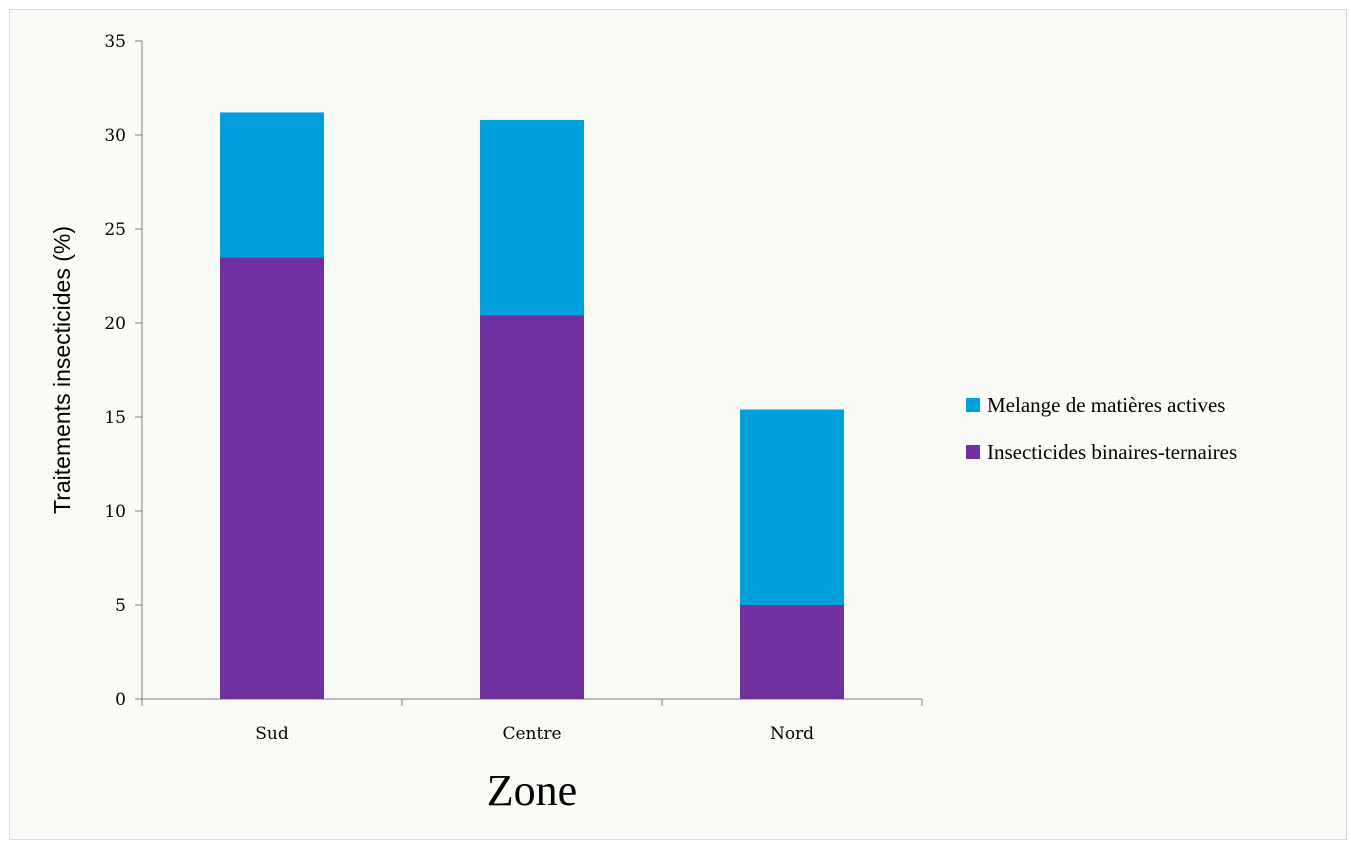 The image size is (1351, 844). I want to click on x-axis-label: Zone, so click(532, 790).